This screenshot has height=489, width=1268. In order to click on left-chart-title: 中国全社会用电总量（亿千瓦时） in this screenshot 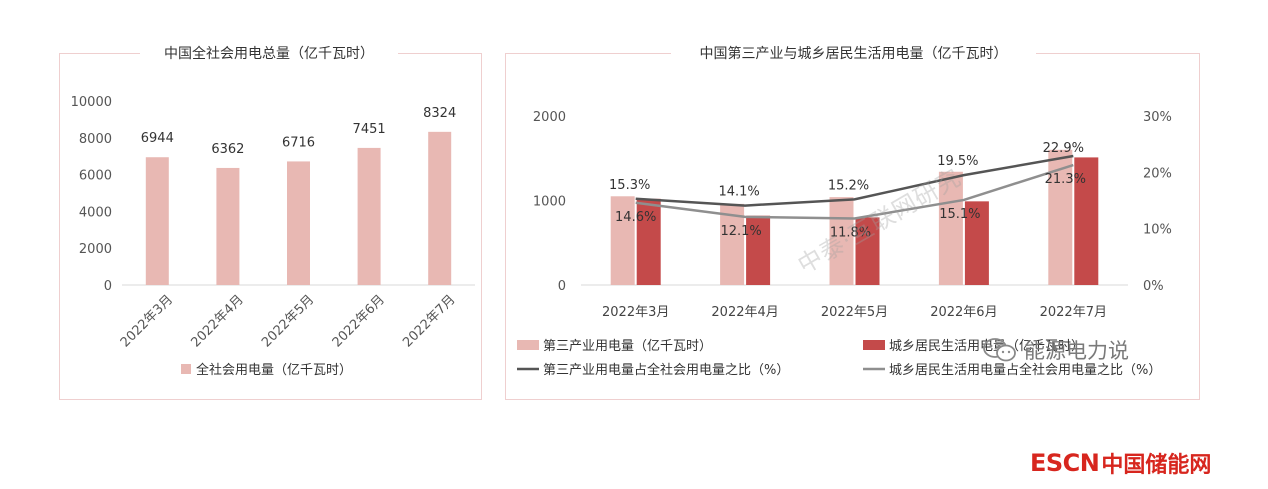, I will do `click(269, 54)`.